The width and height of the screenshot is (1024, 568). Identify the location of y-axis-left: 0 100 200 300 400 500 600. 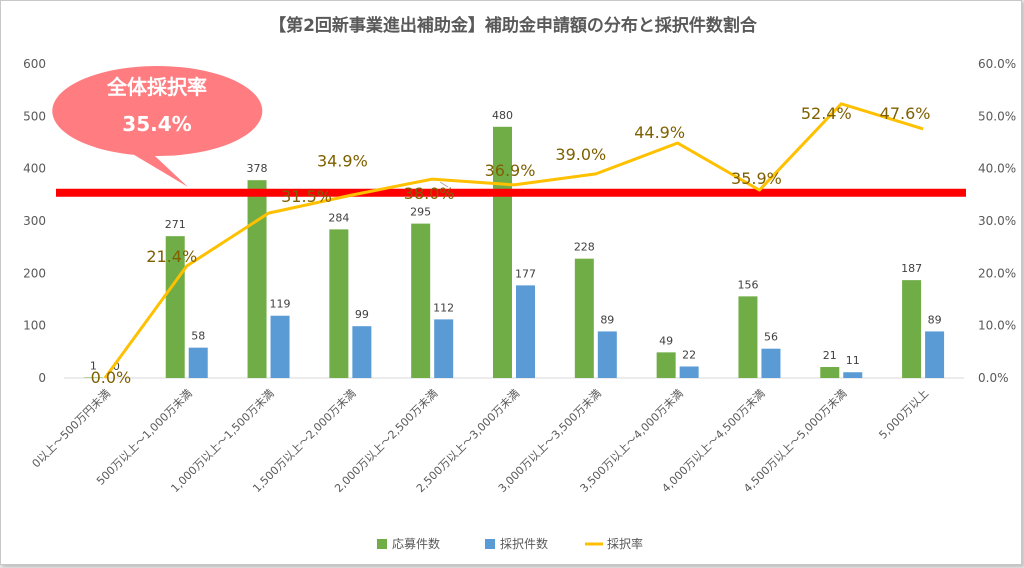
(34, 221).